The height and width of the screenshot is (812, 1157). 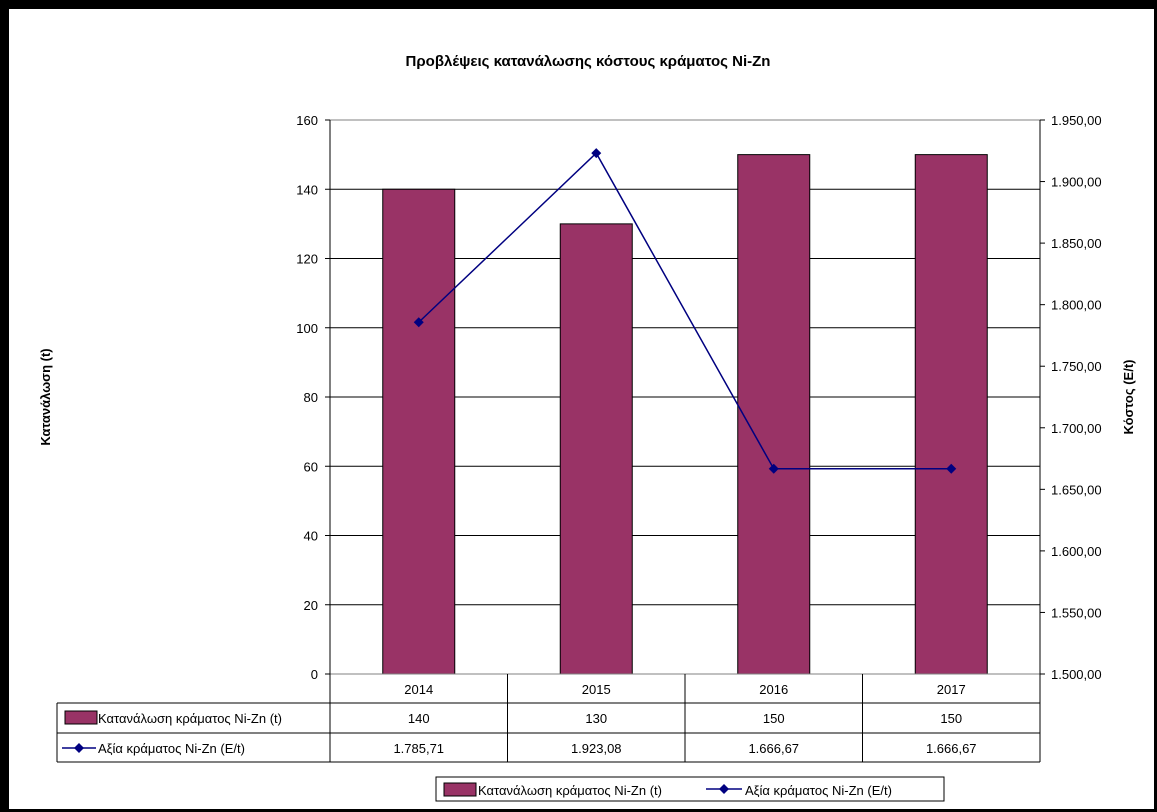 What do you see at coordinates (45, 396) in the screenshot?
I see `y-axis-left-label: Κατανάλωση (t)` at bounding box center [45, 396].